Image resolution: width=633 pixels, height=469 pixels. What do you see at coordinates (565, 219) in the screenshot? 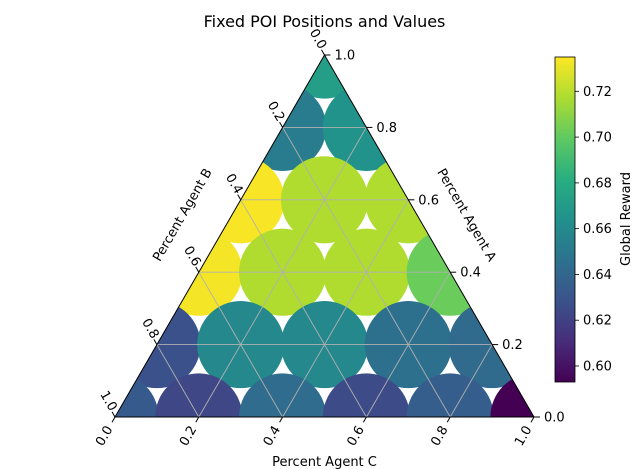
I see `colorbar-gradient` at bounding box center [565, 219].